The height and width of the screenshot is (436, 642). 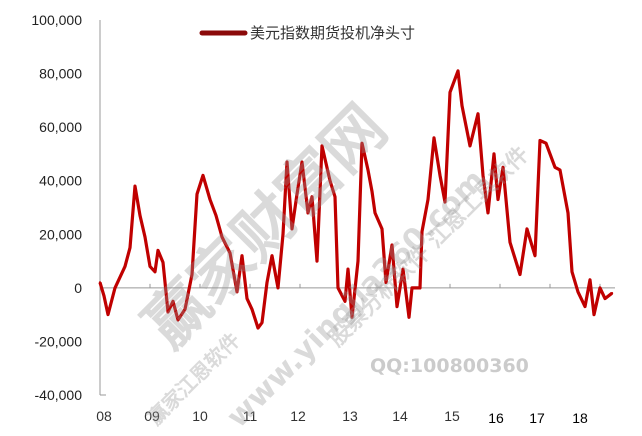 I want to click on y-tick-label: 40,000, so click(x=60, y=181).